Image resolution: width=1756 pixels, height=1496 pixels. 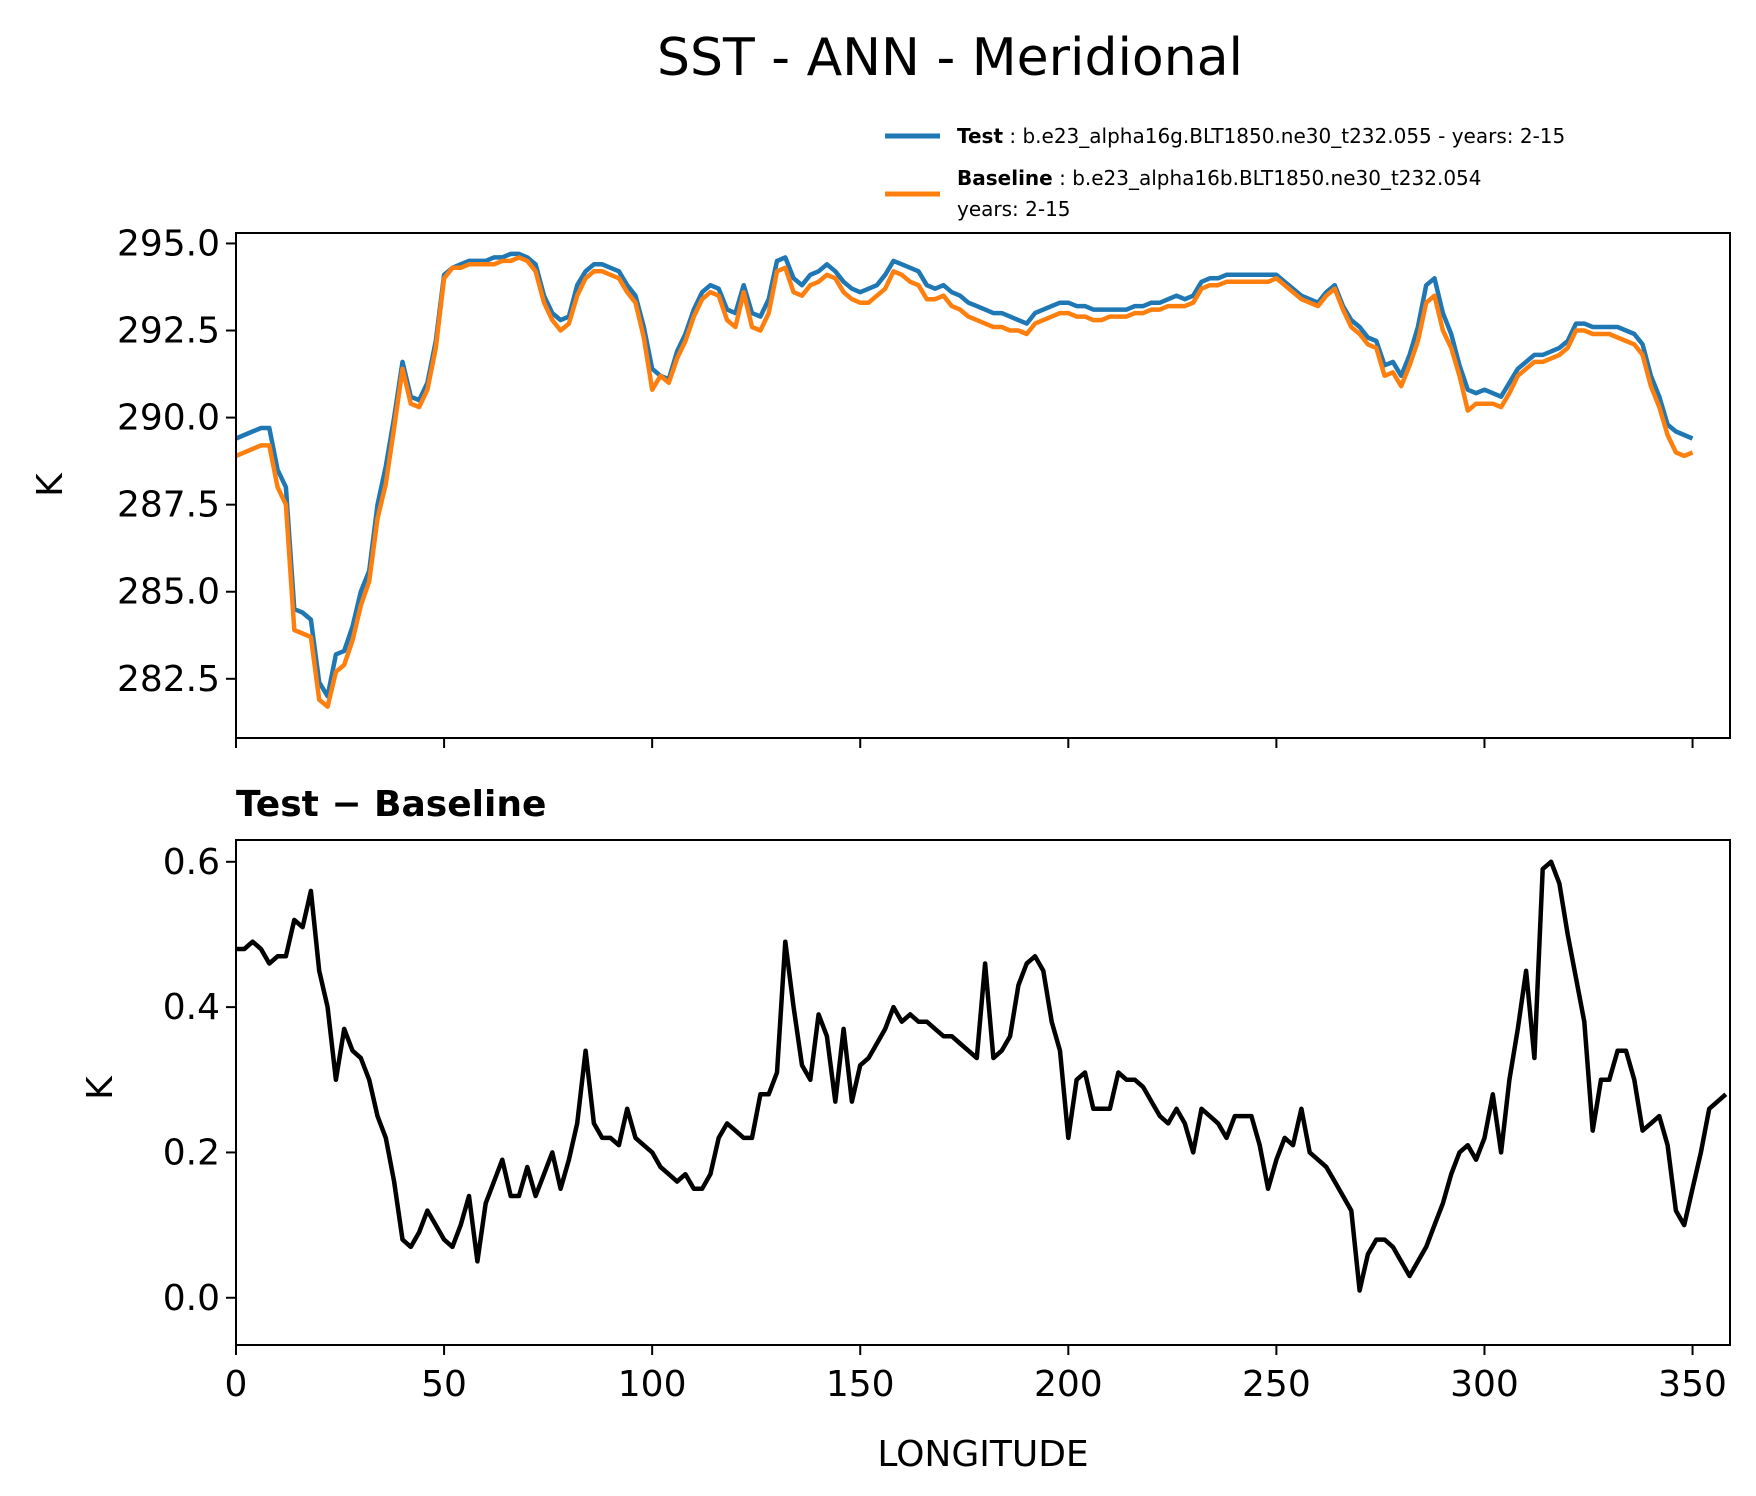 I want to click on top-y-tick-label: 290.0, so click(x=168, y=418).